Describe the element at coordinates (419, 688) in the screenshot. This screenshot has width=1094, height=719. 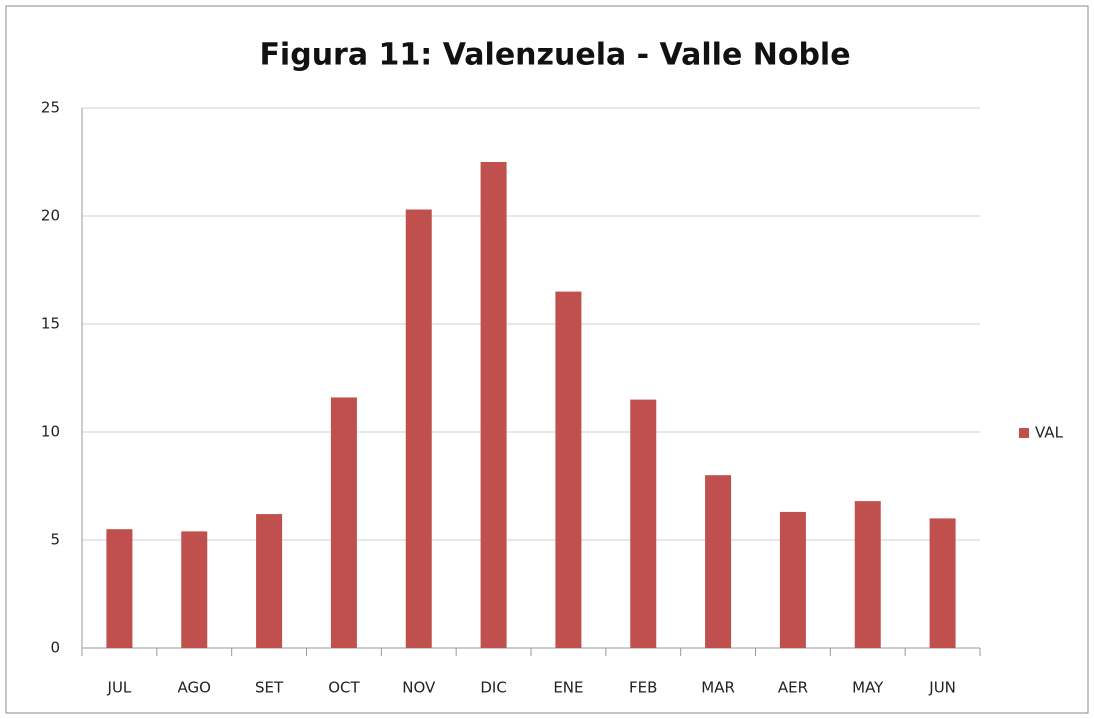
I see `x-tick-label: NOV` at that location.